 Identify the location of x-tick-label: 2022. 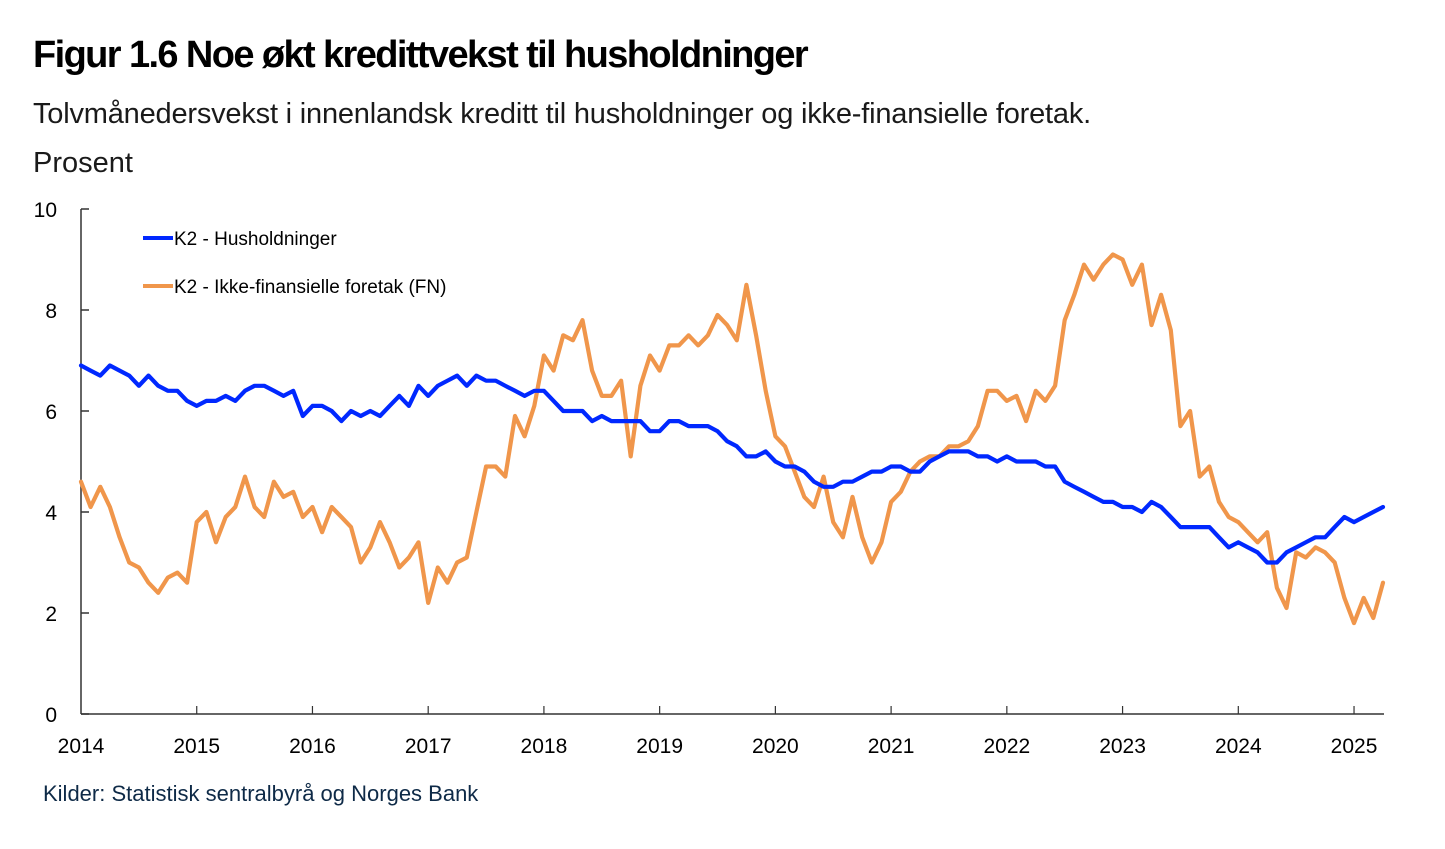
(1006, 746).